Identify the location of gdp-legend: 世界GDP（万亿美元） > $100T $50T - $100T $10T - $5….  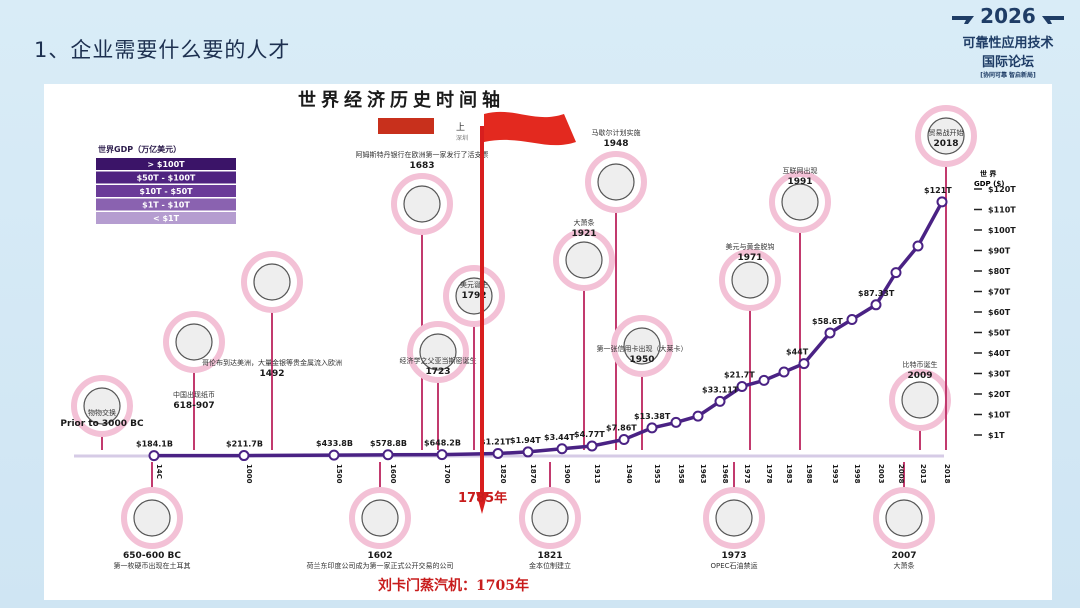
(166, 184).